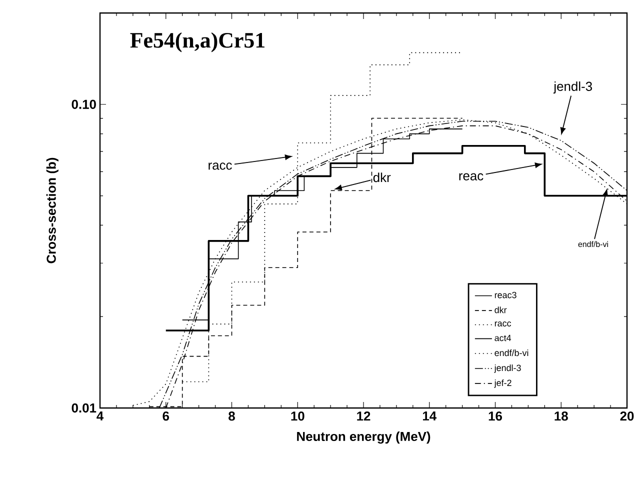 This screenshot has height=481, width=644. What do you see at coordinates (503, 383) in the screenshot?
I see `legend-label: jef-2` at bounding box center [503, 383].